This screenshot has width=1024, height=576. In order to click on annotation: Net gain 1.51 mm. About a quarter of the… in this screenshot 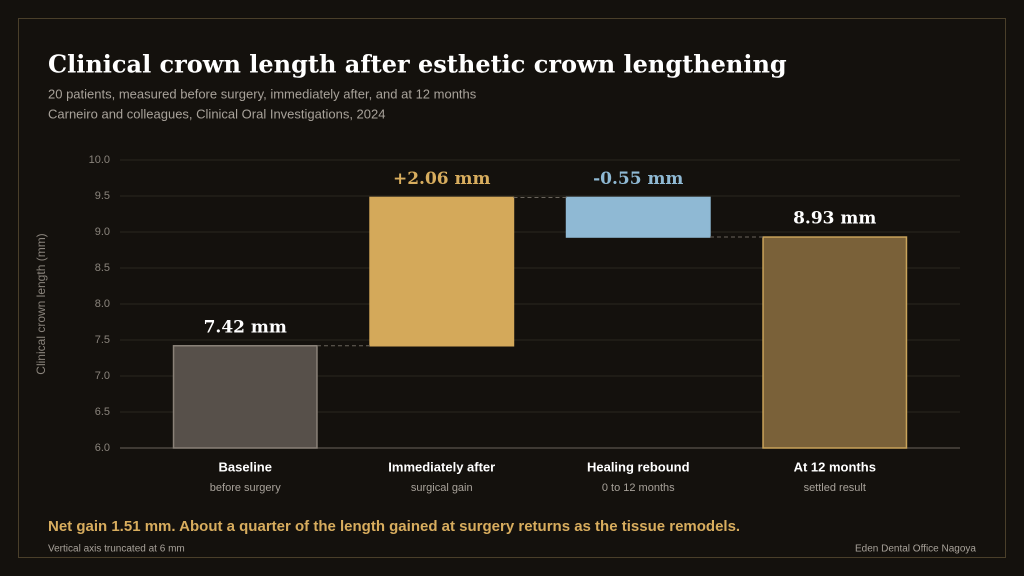, I will do `click(394, 526)`.